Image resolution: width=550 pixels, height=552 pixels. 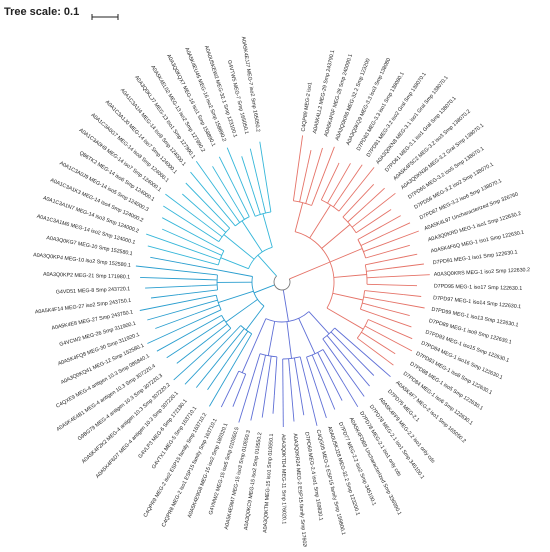 What do you see at coordinates (41, 12) in the screenshot?
I see `tree-scale-label: Tree scale: 0.1` at bounding box center [41, 12].